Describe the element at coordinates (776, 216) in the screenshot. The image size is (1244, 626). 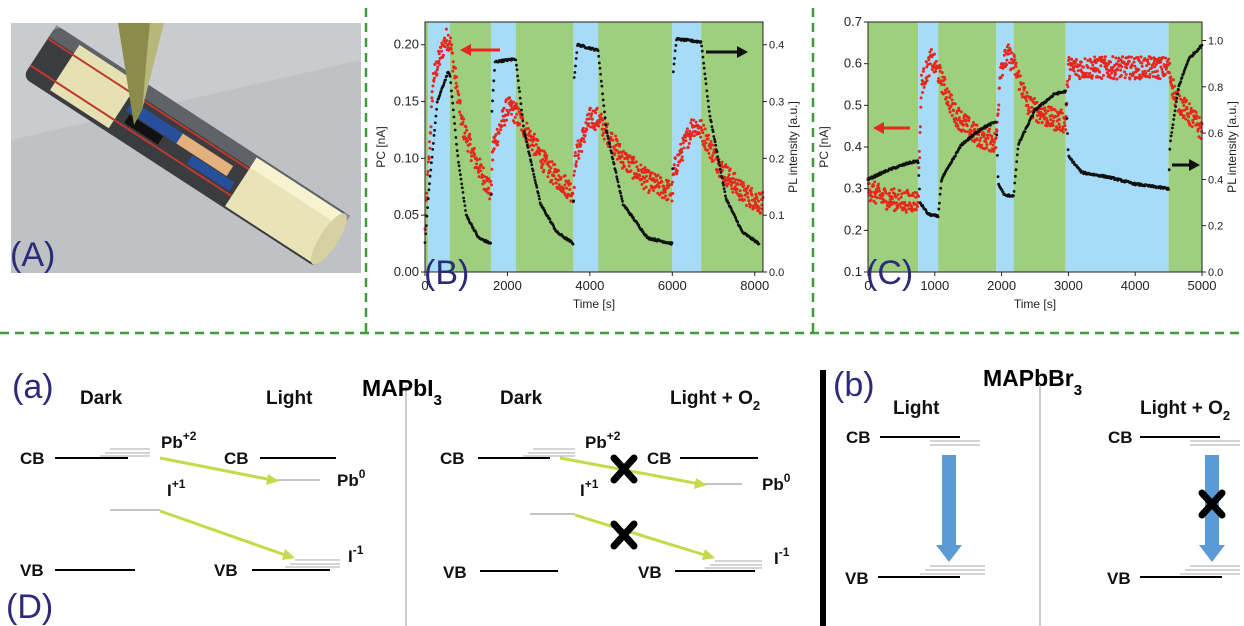
I see `y2-tick-label: 0.1` at that location.